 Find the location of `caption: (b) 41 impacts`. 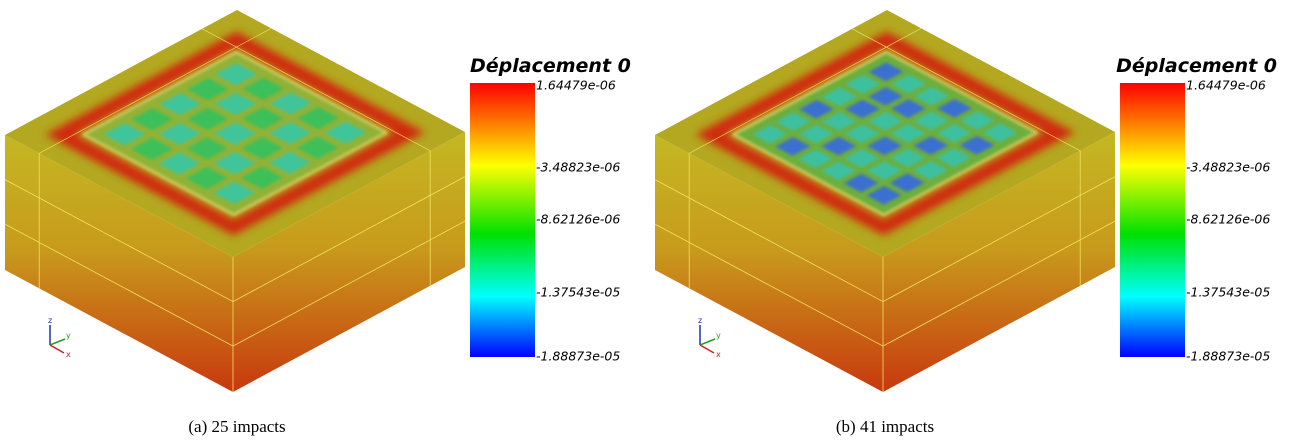

caption: (b) 41 impacts is located at coordinates (885, 426).